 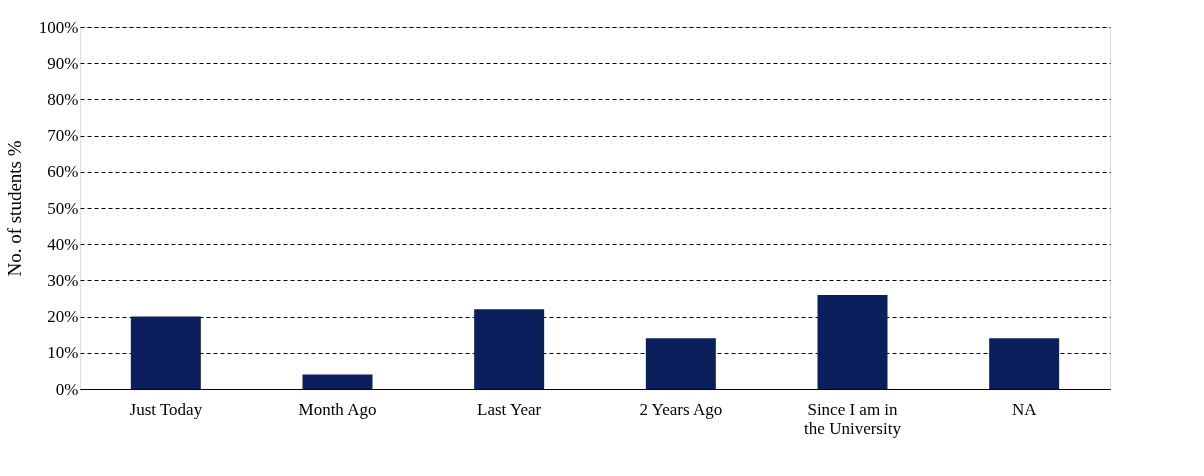 What do you see at coordinates (853, 418) in the screenshot?
I see `x-tick-label: Since I am in the University` at bounding box center [853, 418].